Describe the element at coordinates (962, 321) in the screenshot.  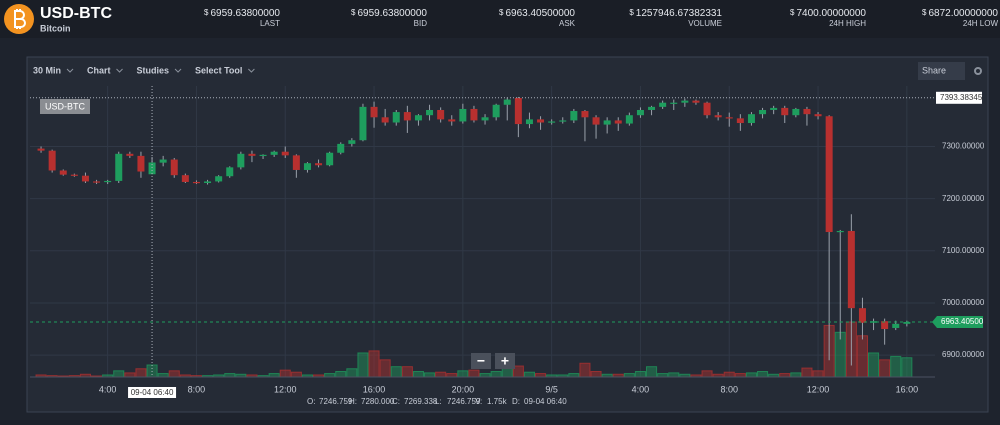
I see `last-price-label: 6963.40500` at that location.